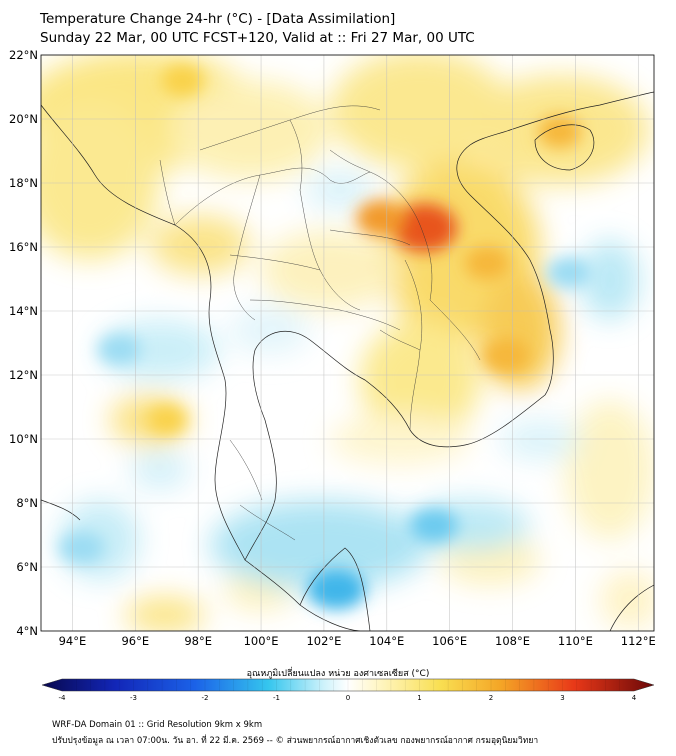  What do you see at coordinates (575, 641) in the screenshot?
I see `lon-tick-label: 110°E` at bounding box center [575, 641].